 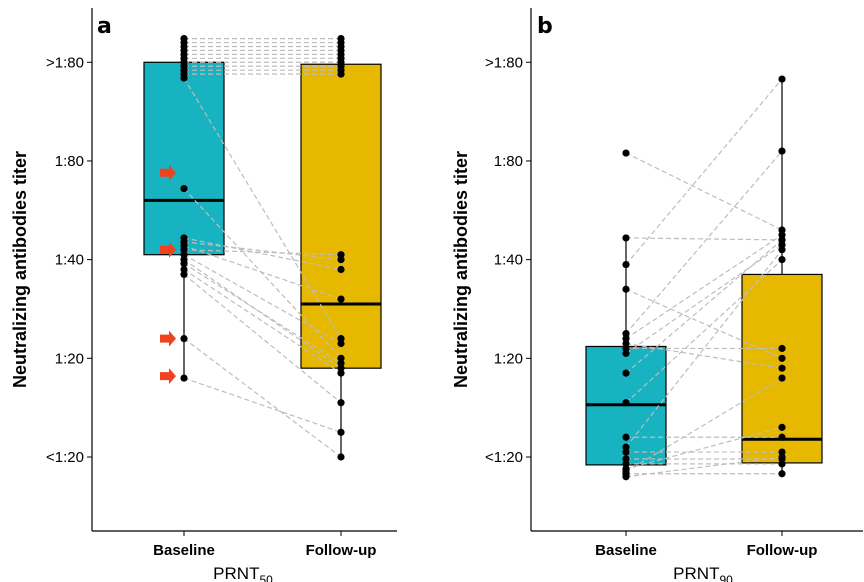 I want to click on box-follow-up, so click(x=341, y=216).